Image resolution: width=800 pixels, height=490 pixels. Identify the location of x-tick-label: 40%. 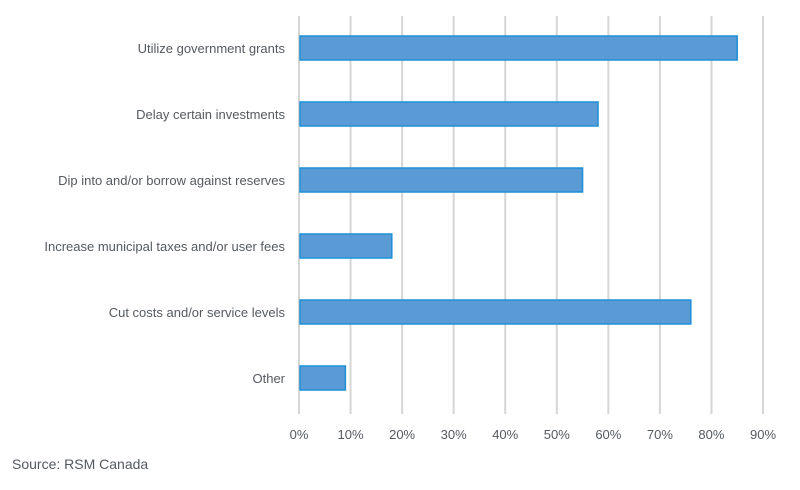
(505, 434).